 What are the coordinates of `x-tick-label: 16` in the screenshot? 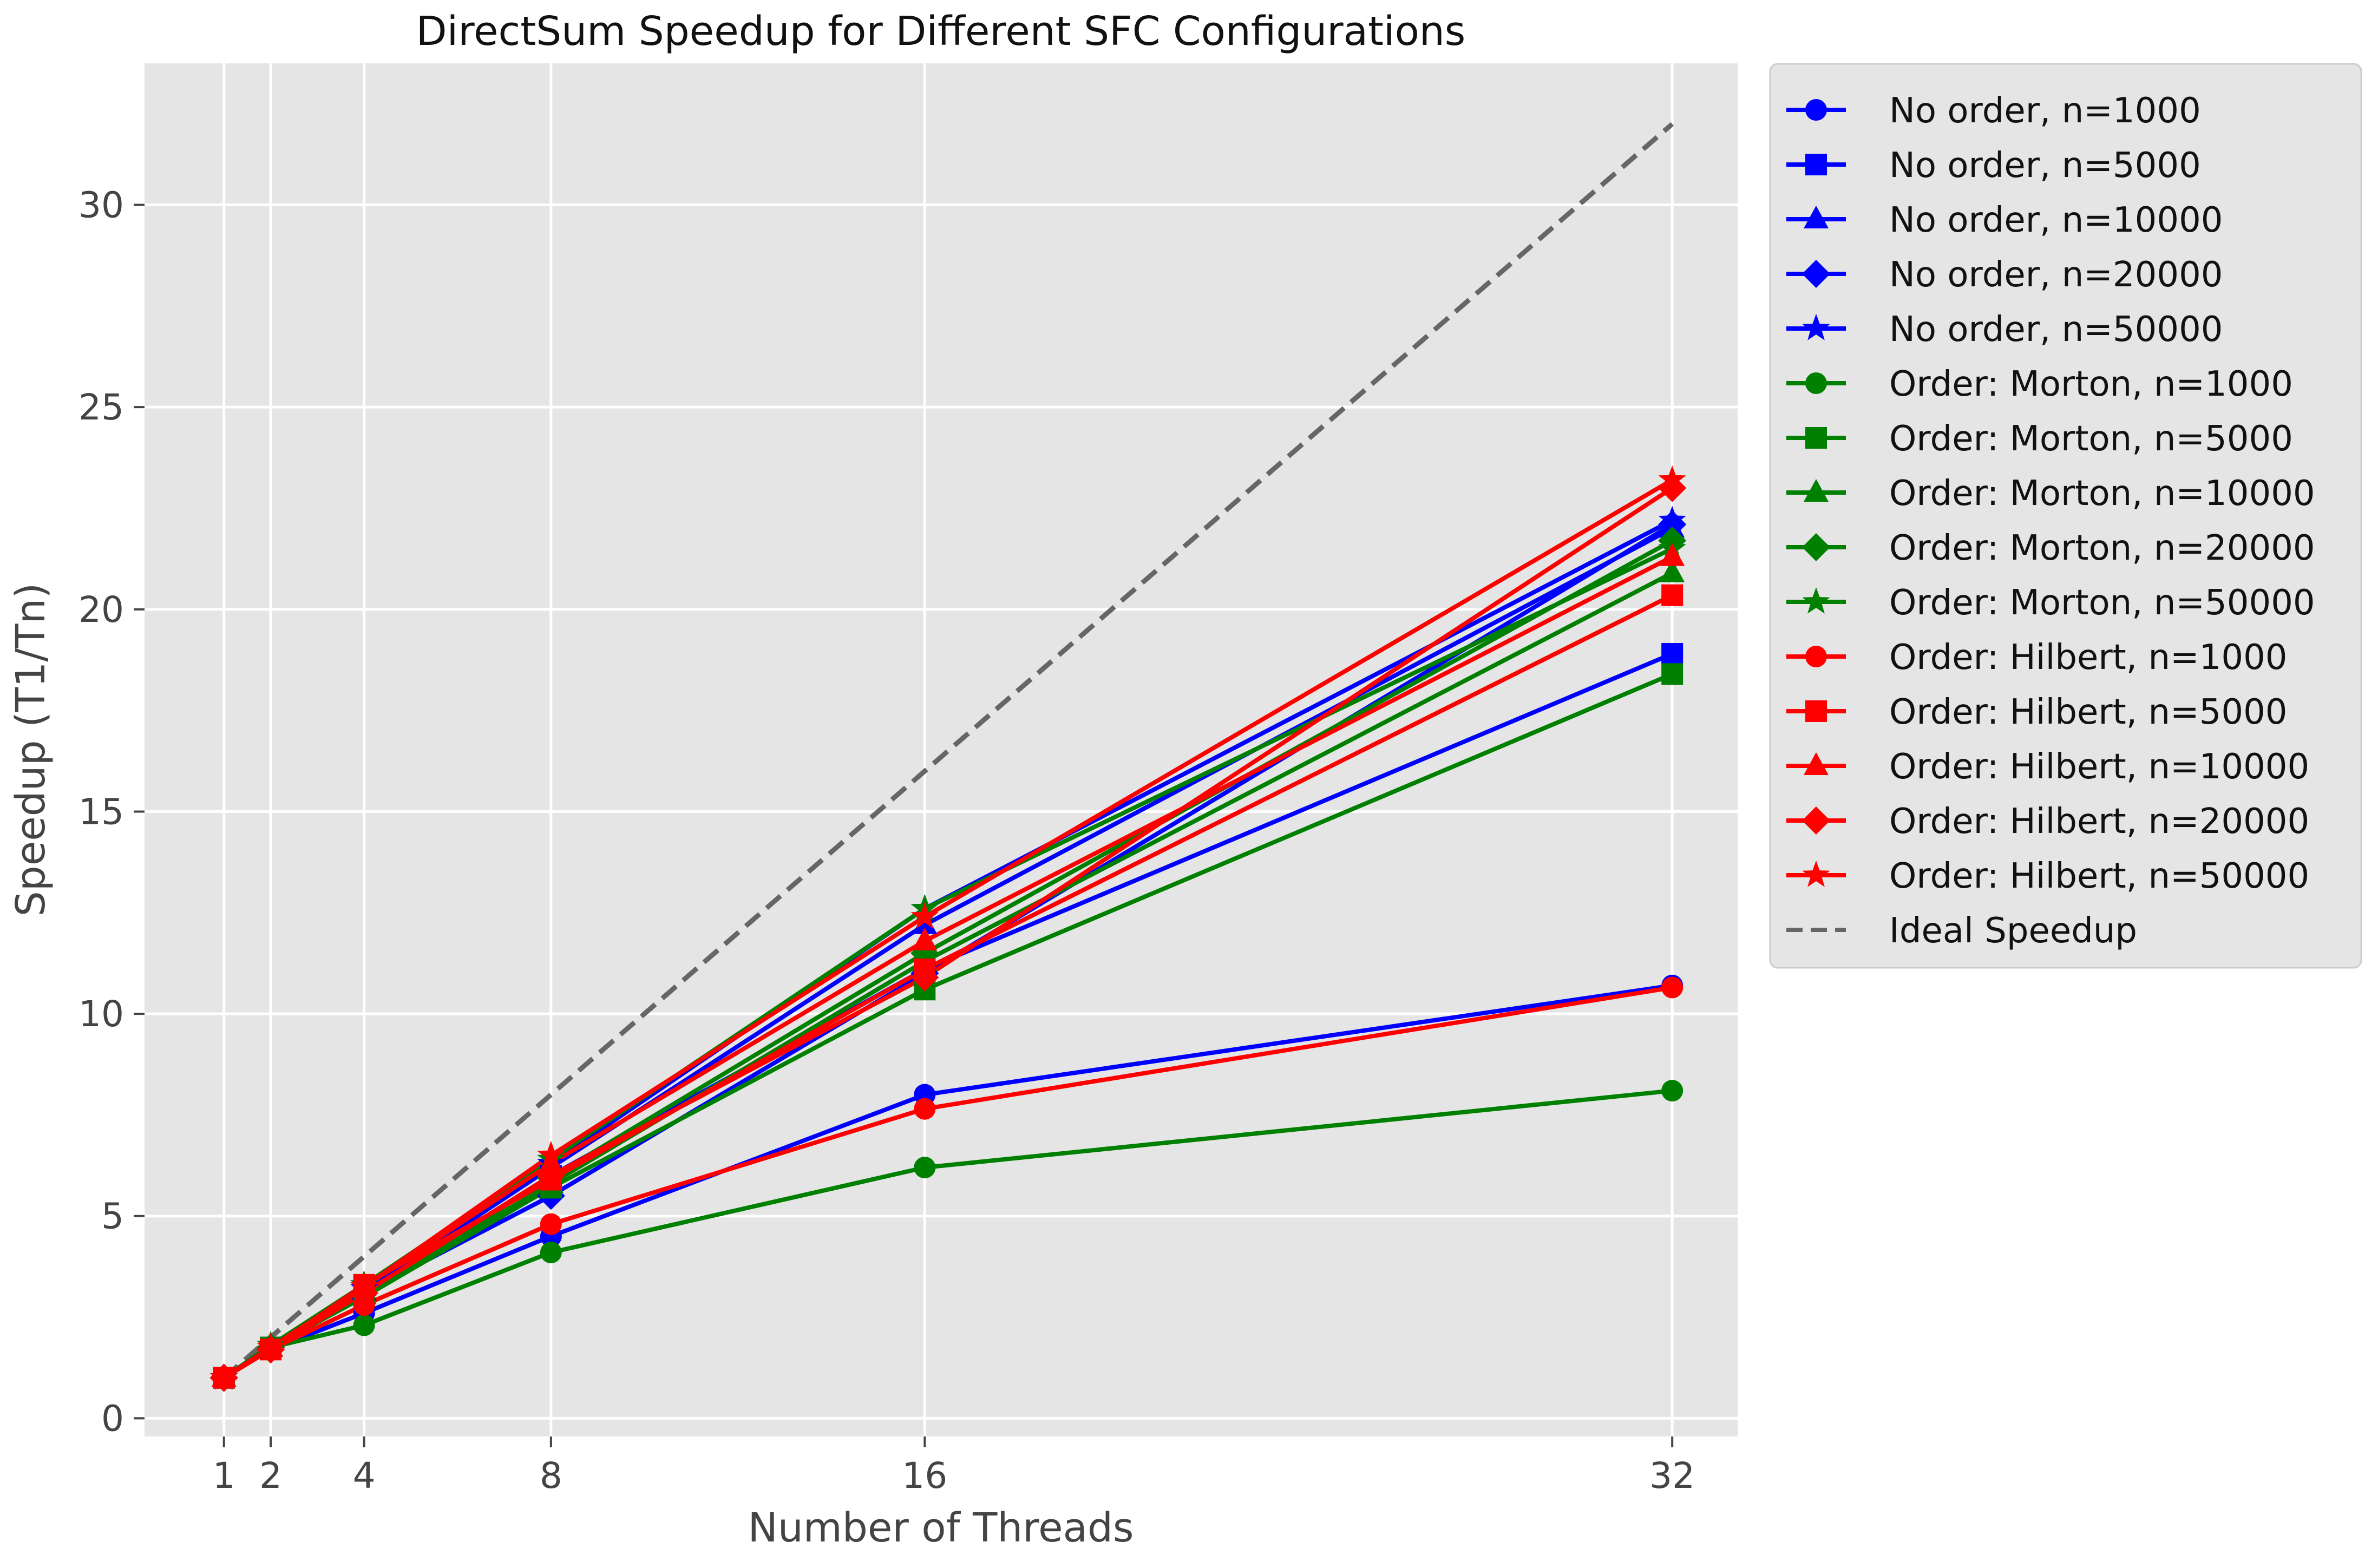 It's located at (925, 1476).